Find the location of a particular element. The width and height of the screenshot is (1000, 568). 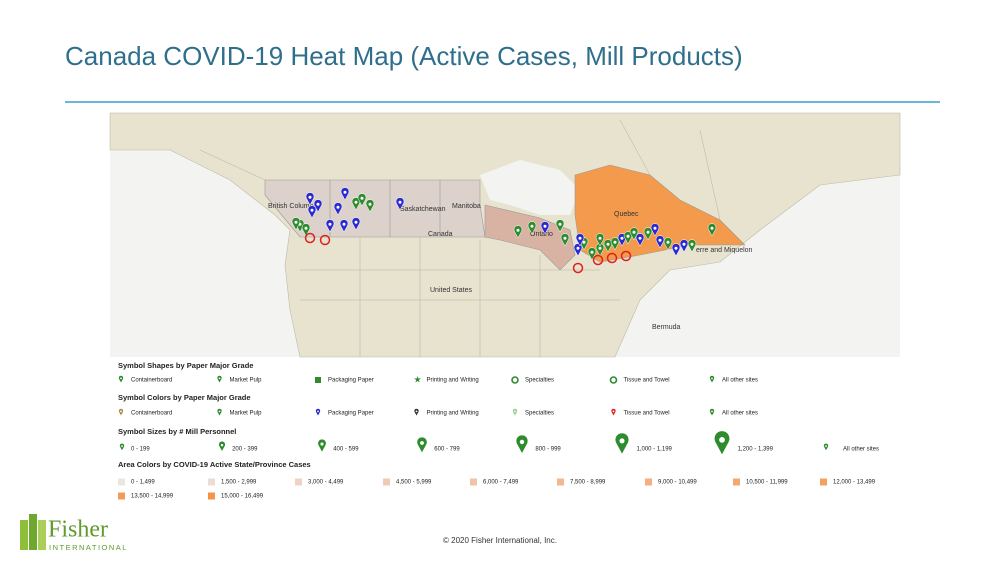

map-label: erre and Miquelon is located at coordinates (724, 250).